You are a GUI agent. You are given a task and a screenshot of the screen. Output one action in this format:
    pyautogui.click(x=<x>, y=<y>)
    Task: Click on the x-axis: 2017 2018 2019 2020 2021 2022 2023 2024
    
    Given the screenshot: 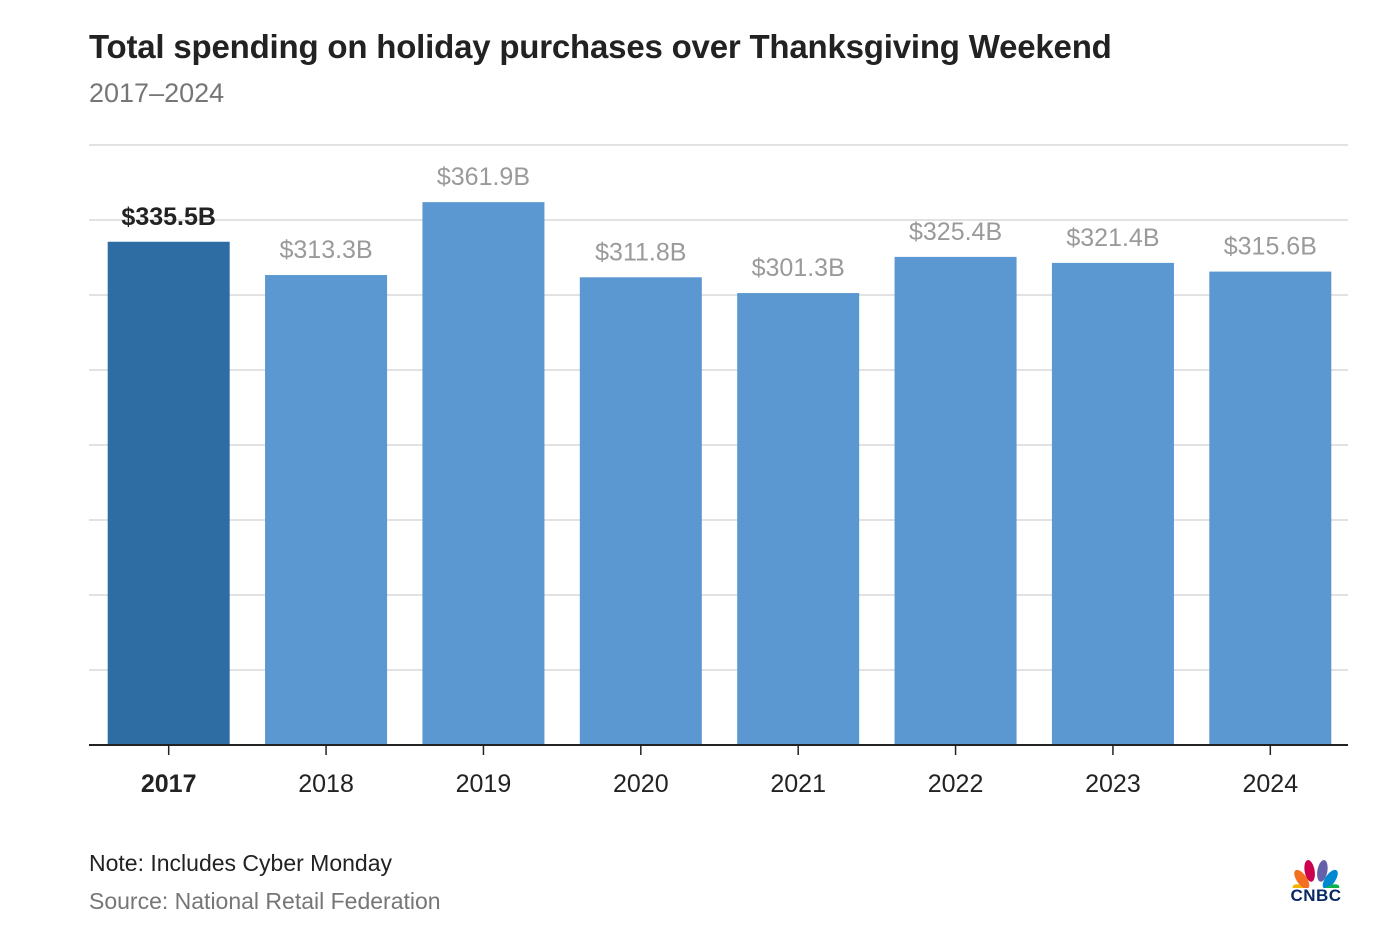 What is the action you would take?
    pyautogui.click(x=718, y=771)
    